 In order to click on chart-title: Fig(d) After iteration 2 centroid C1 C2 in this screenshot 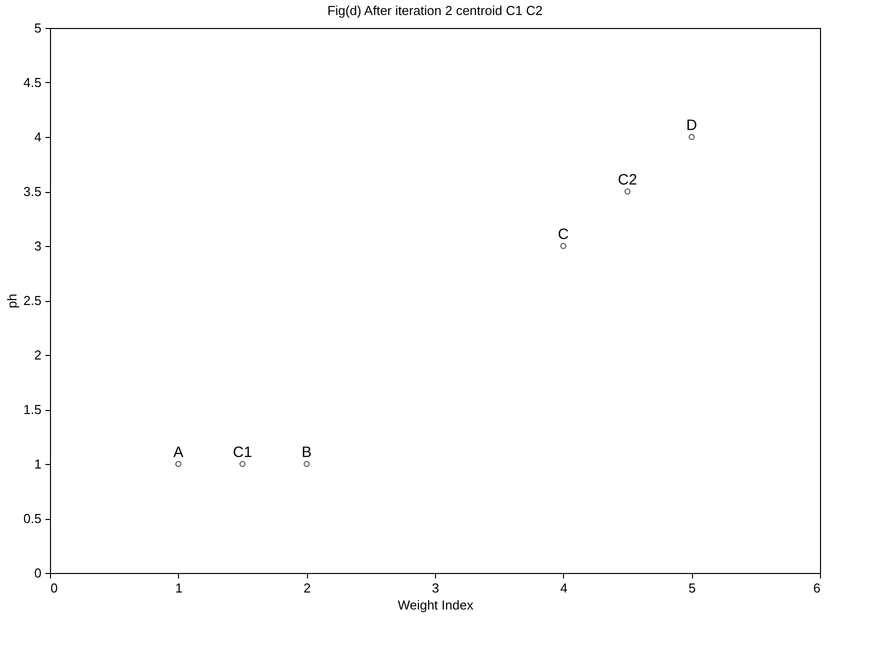, I will do `click(435, 10)`.